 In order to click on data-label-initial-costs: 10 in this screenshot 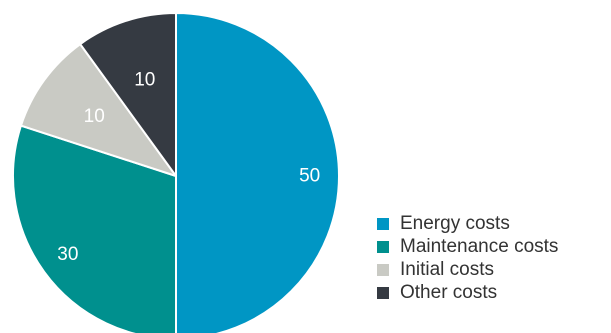, I will do `click(94, 116)`.